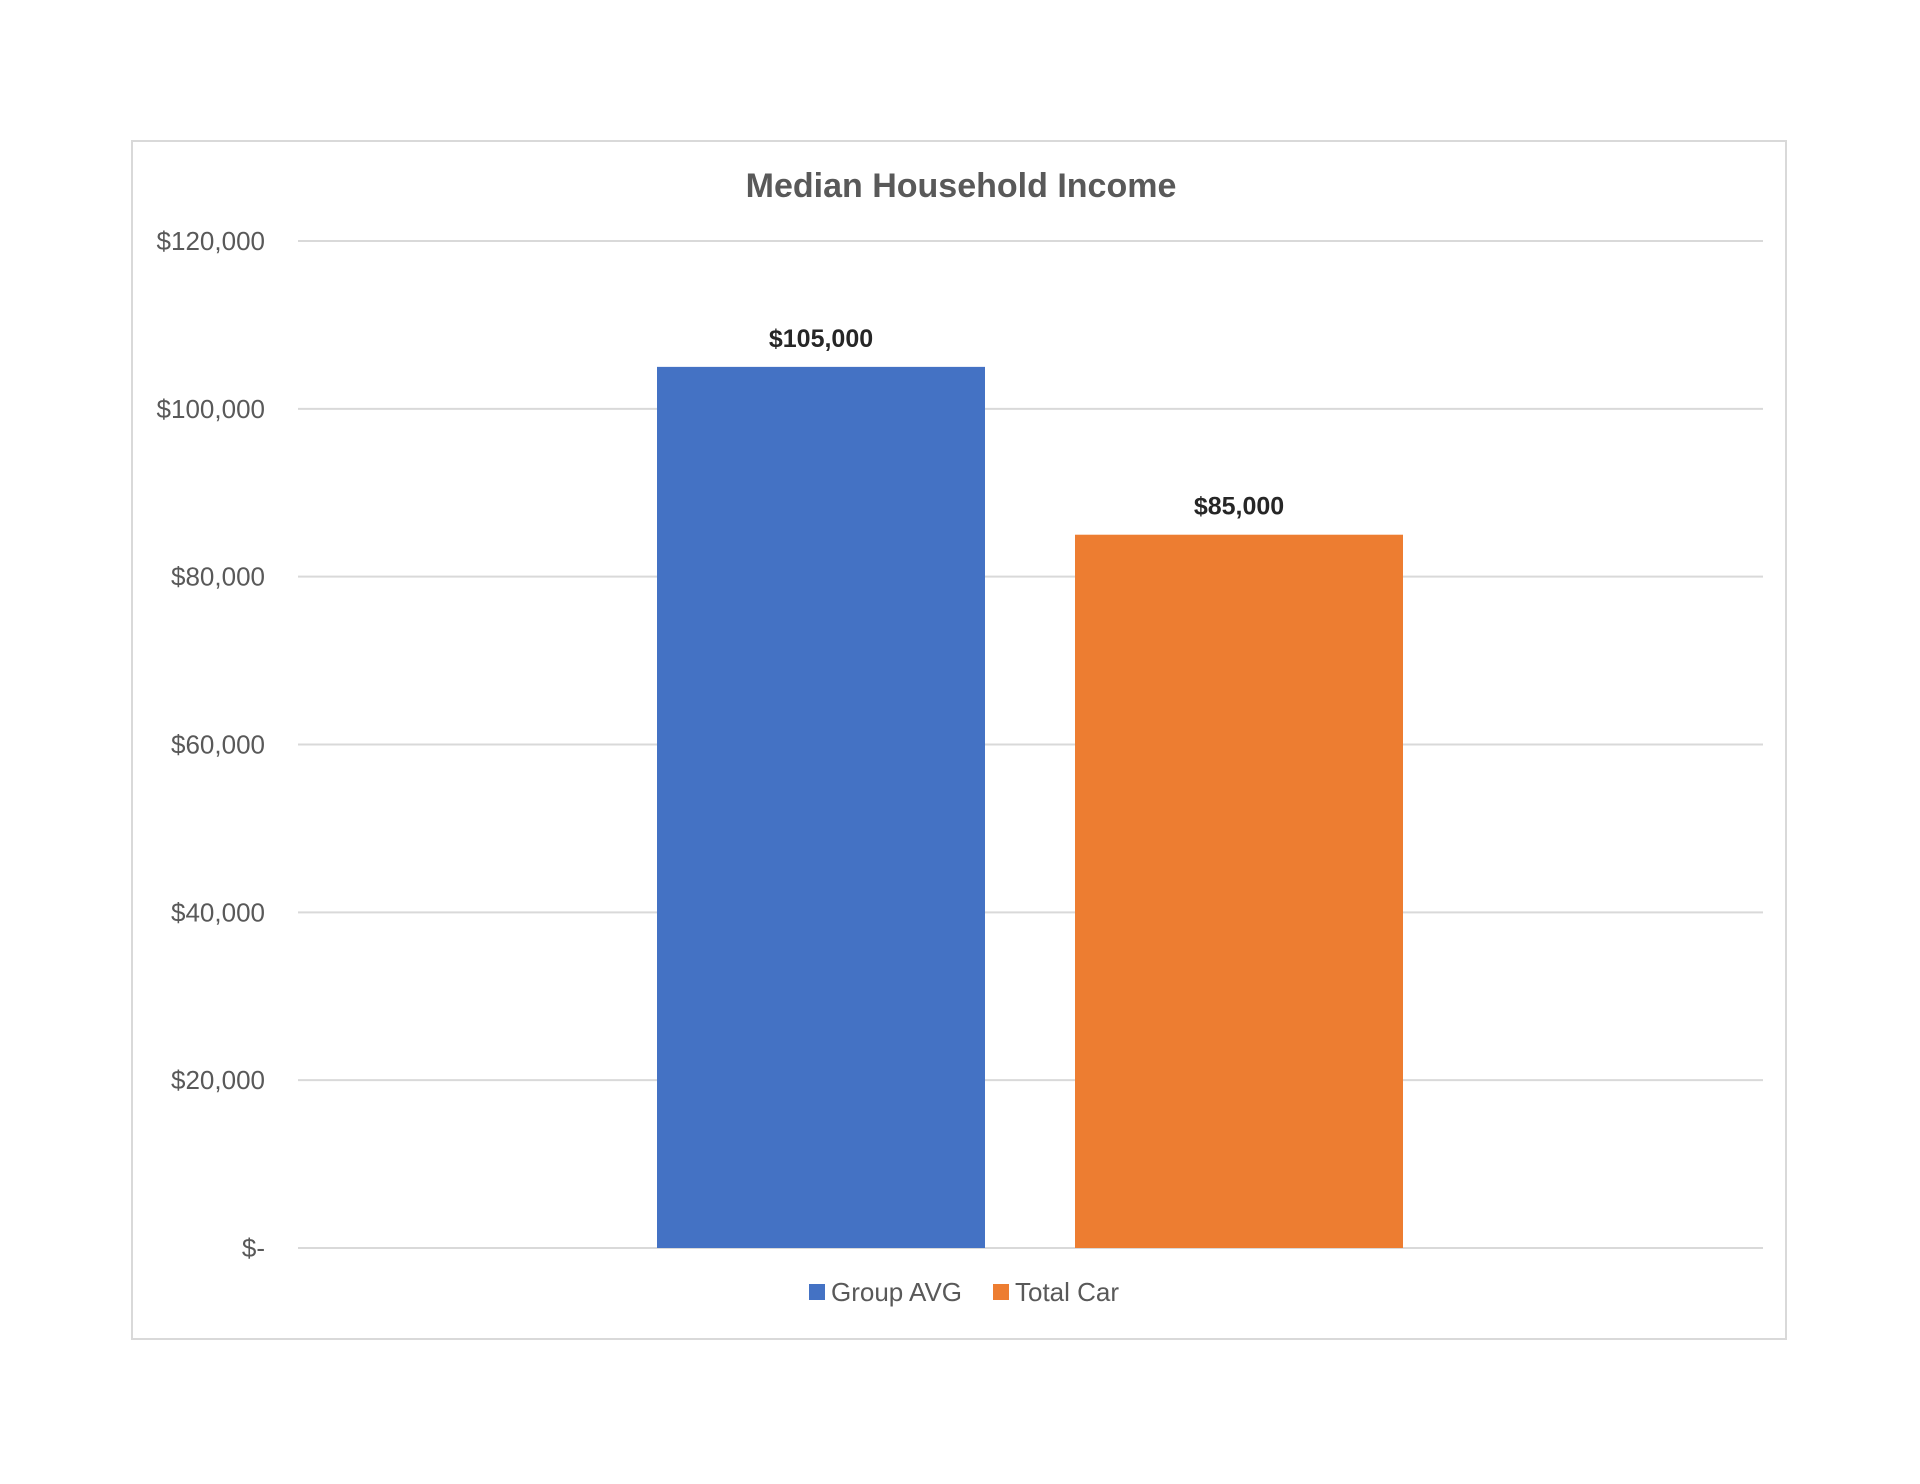 This screenshot has width=1920, height=1484. I want to click on data-labels: $105,000 $85,000, so click(1026, 423).